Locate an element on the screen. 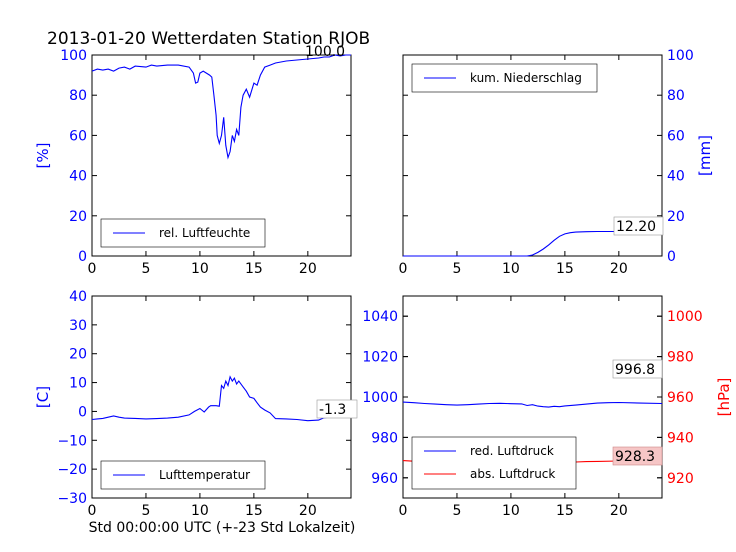 Image resolution: width=736 pixels, height=552 pixels. y-right-tick-label: 40 is located at coordinates (676, 177).